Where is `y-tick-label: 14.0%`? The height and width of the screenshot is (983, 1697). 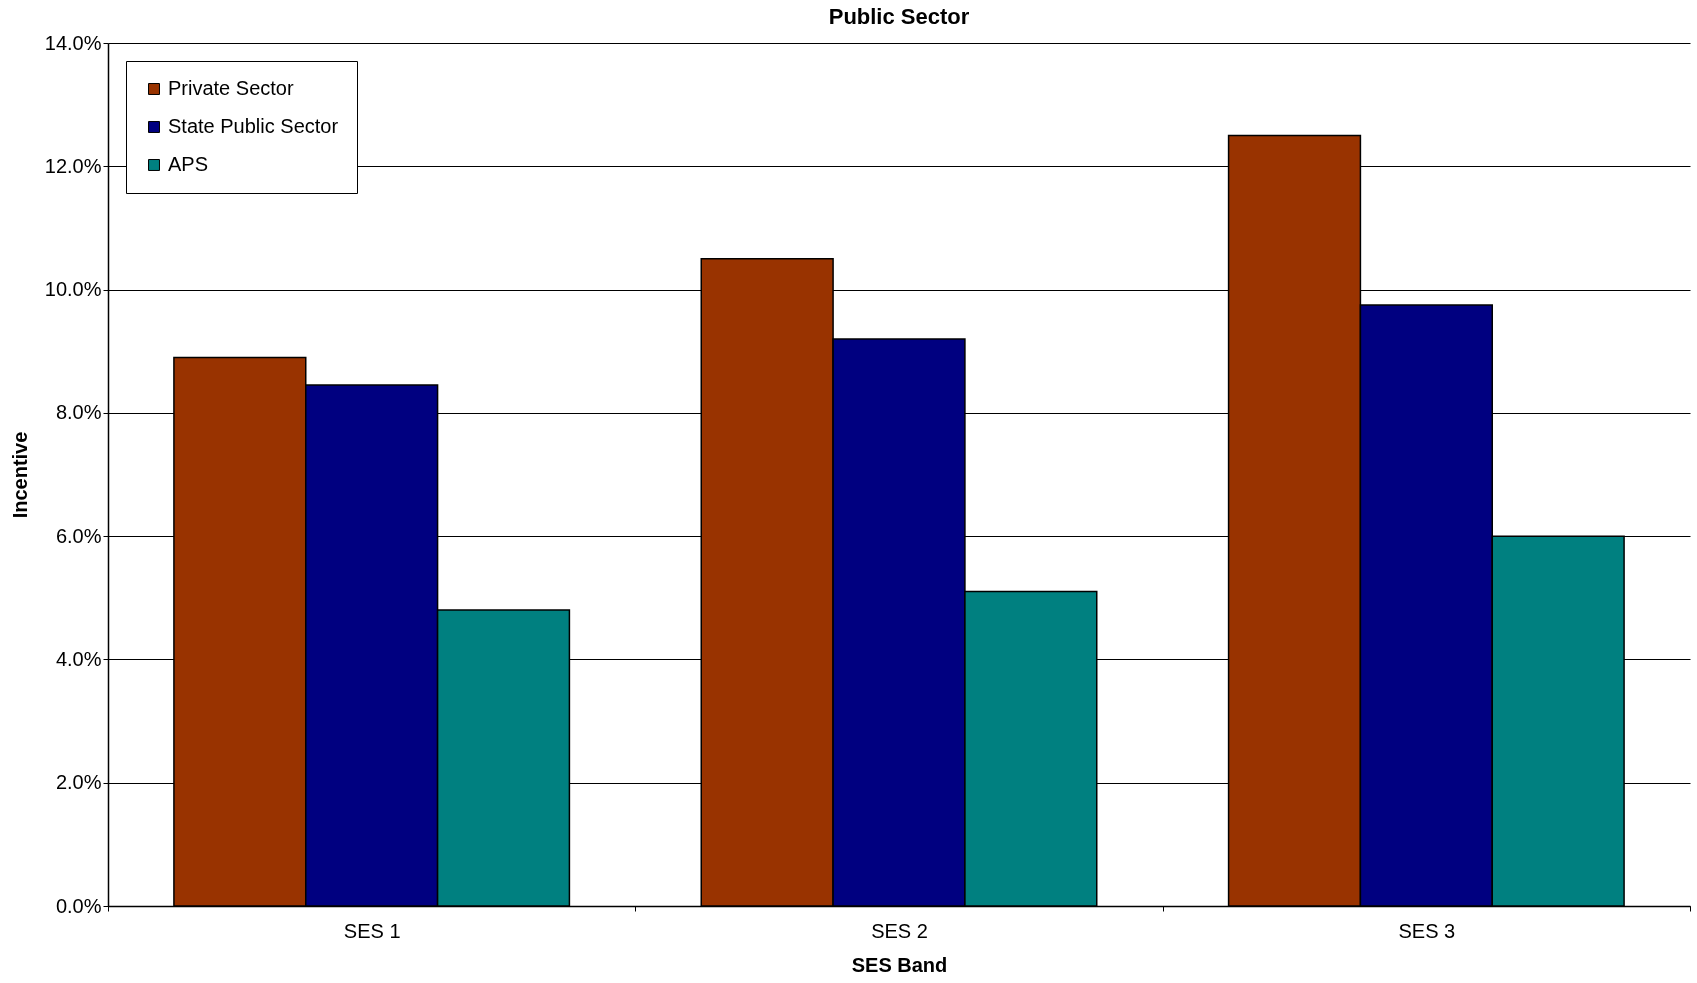
y-tick-label: 14.0% is located at coordinates (73, 42).